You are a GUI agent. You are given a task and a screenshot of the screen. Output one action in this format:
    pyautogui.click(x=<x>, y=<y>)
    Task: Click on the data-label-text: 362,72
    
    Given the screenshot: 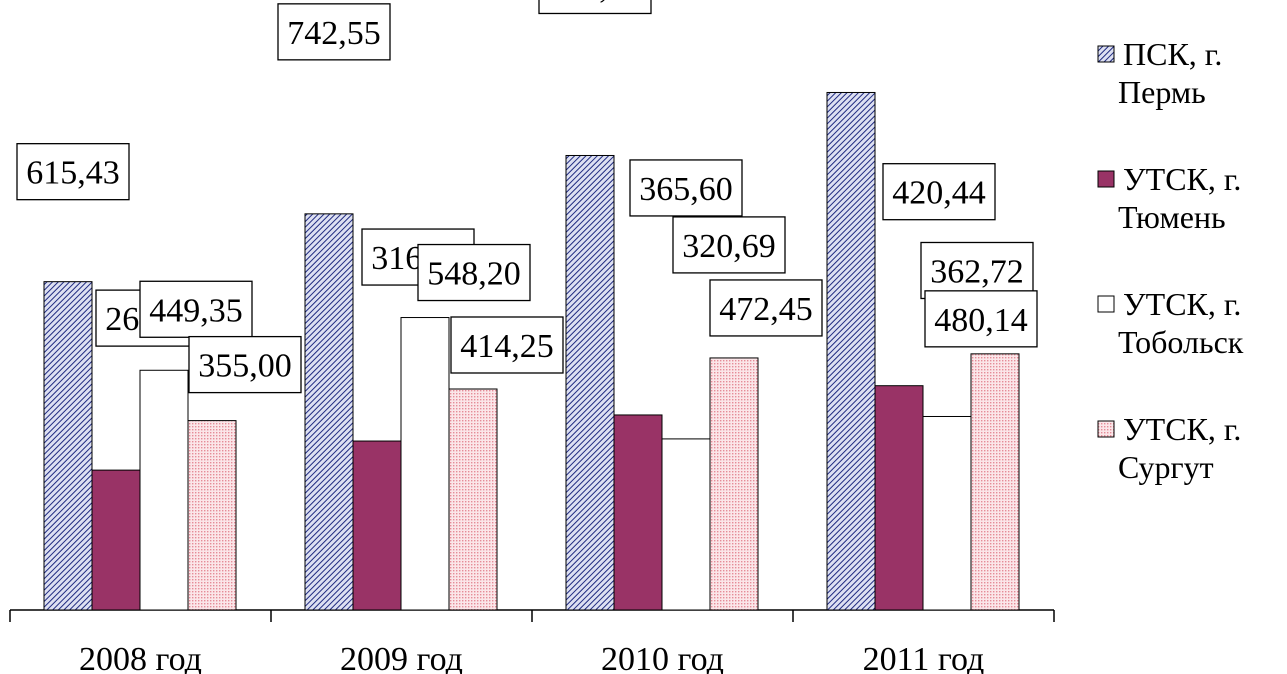 What is the action you would take?
    pyautogui.click(x=977, y=271)
    